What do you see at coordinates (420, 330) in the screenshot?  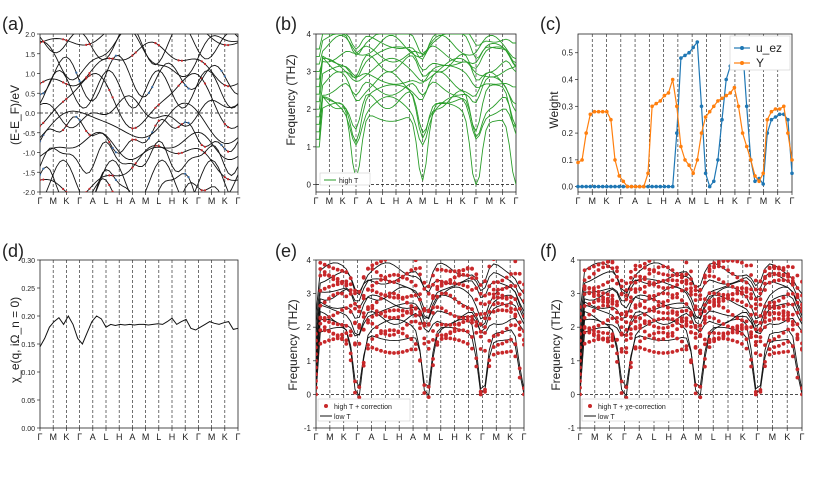 I see `phonon-data` at bounding box center [420, 330].